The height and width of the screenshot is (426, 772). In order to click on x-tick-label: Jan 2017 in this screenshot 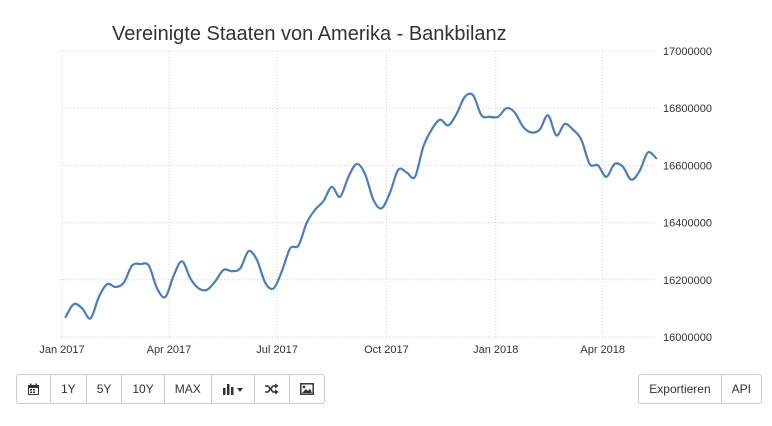, I will do `click(61, 350)`.